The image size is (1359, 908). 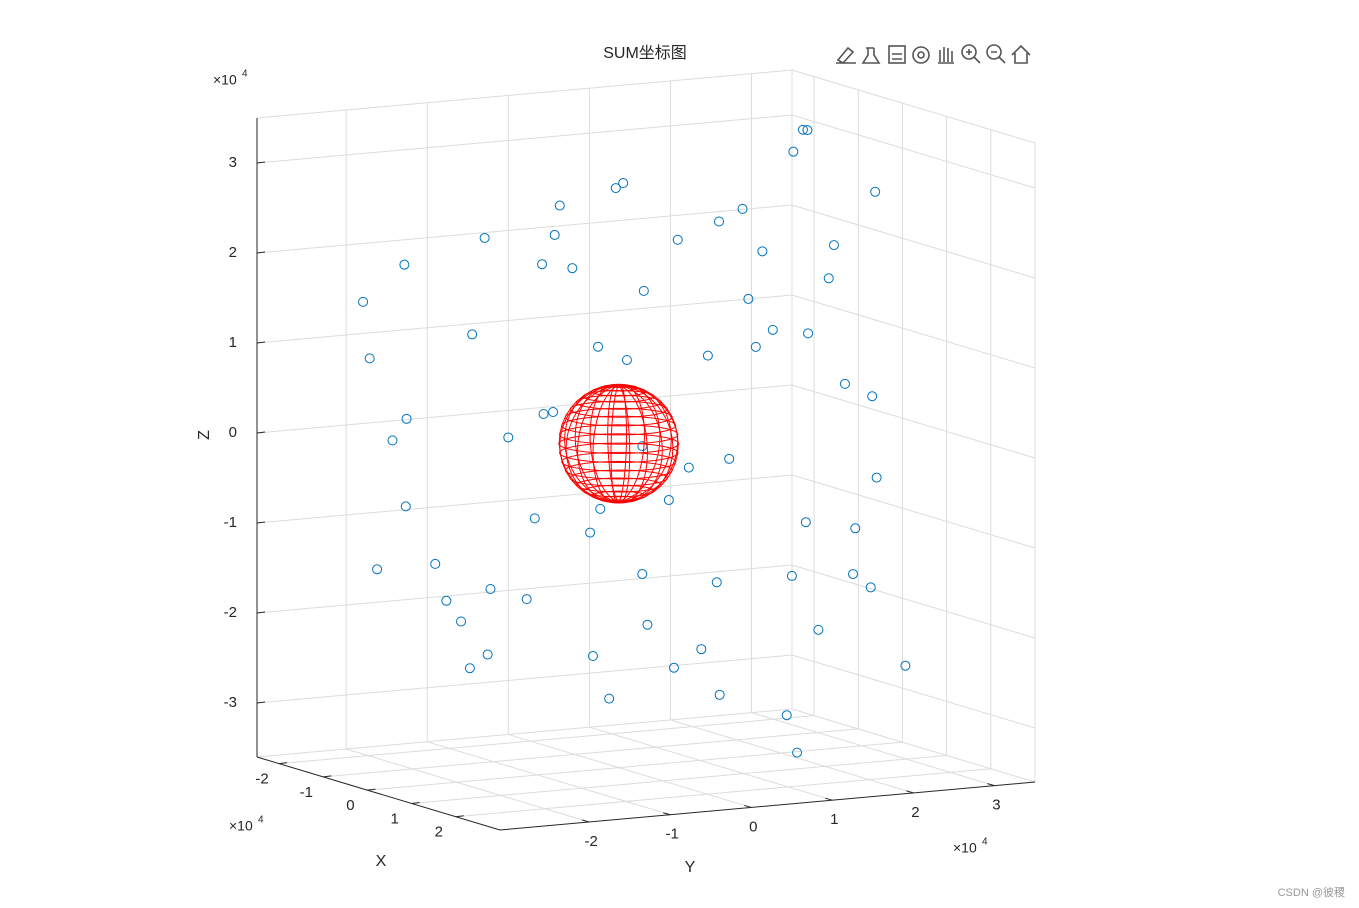 What do you see at coordinates (971, 54) in the screenshot?
I see `zoom-in-button` at bounding box center [971, 54].